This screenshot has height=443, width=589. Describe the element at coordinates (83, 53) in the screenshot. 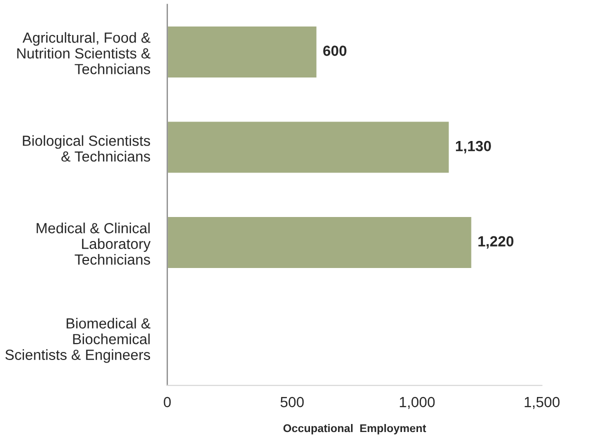

I see `y-tick-label: Agricultural, Food & Nutrition Scientists & Technicians` at that location.